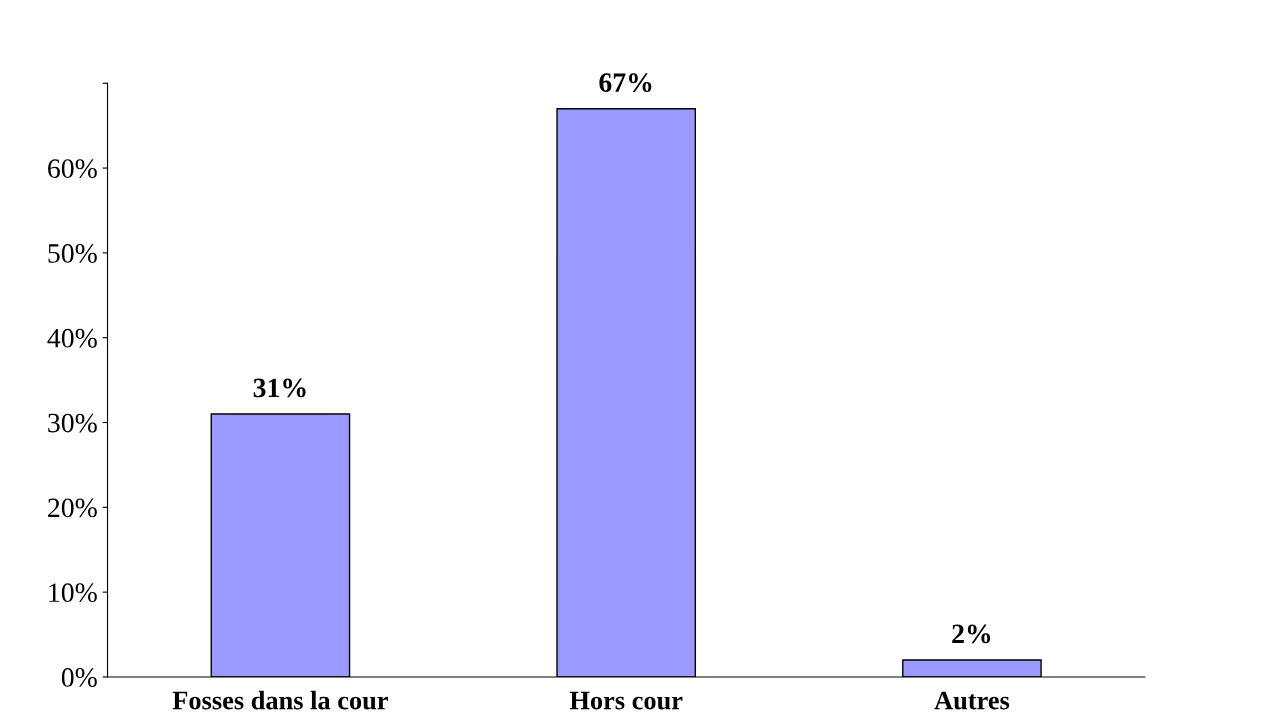  Describe the element at coordinates (280, 700) in the screenshot. I see `x-tick-label: Fosses dans la cour` at that location.